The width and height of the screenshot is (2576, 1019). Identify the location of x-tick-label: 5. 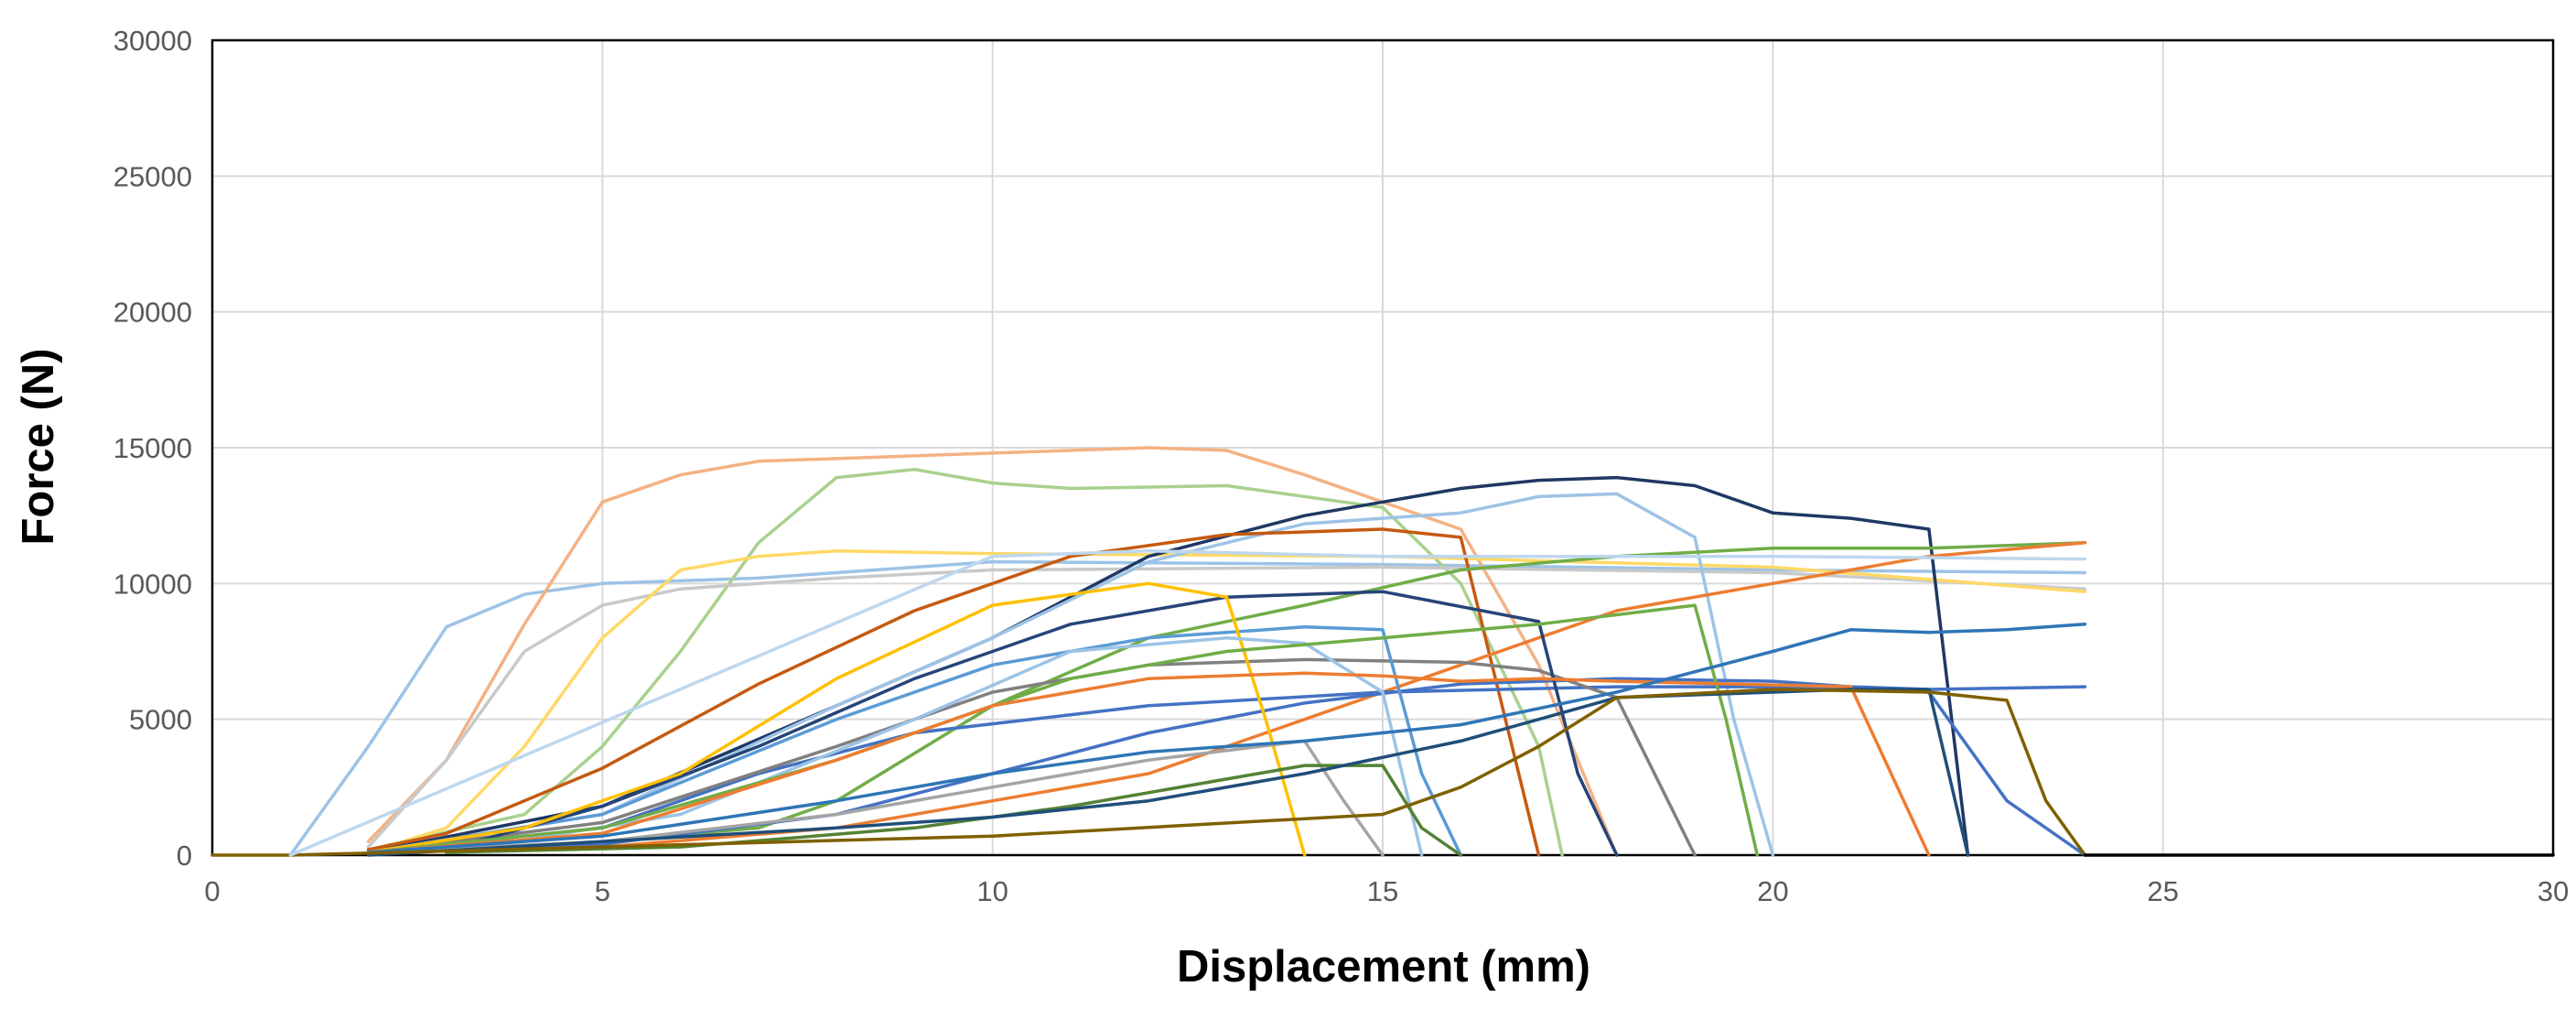
(602, 891).